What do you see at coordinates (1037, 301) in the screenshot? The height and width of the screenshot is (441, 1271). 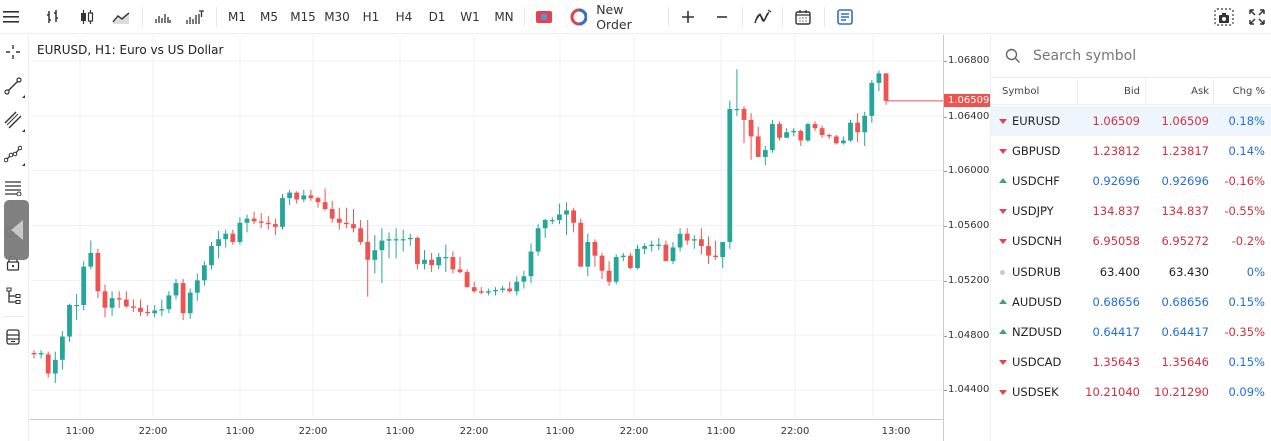 I see `symbol-name: AUDUSD` at bounding box center [1037, 301].